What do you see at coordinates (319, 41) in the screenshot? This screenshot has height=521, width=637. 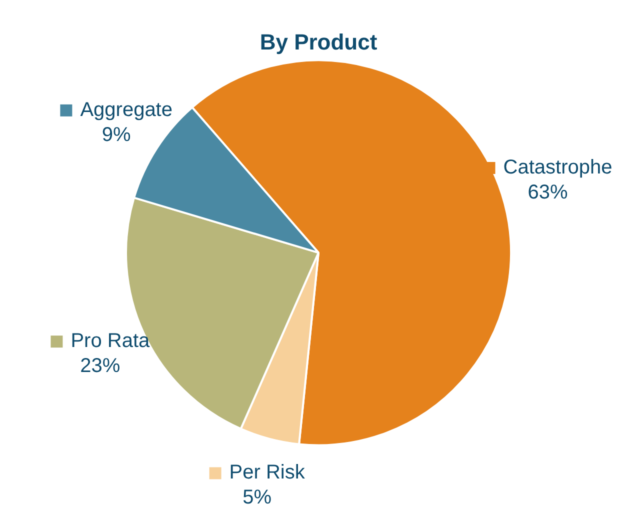 I see `chart-title: By Product` at bounding box center [319, 41].